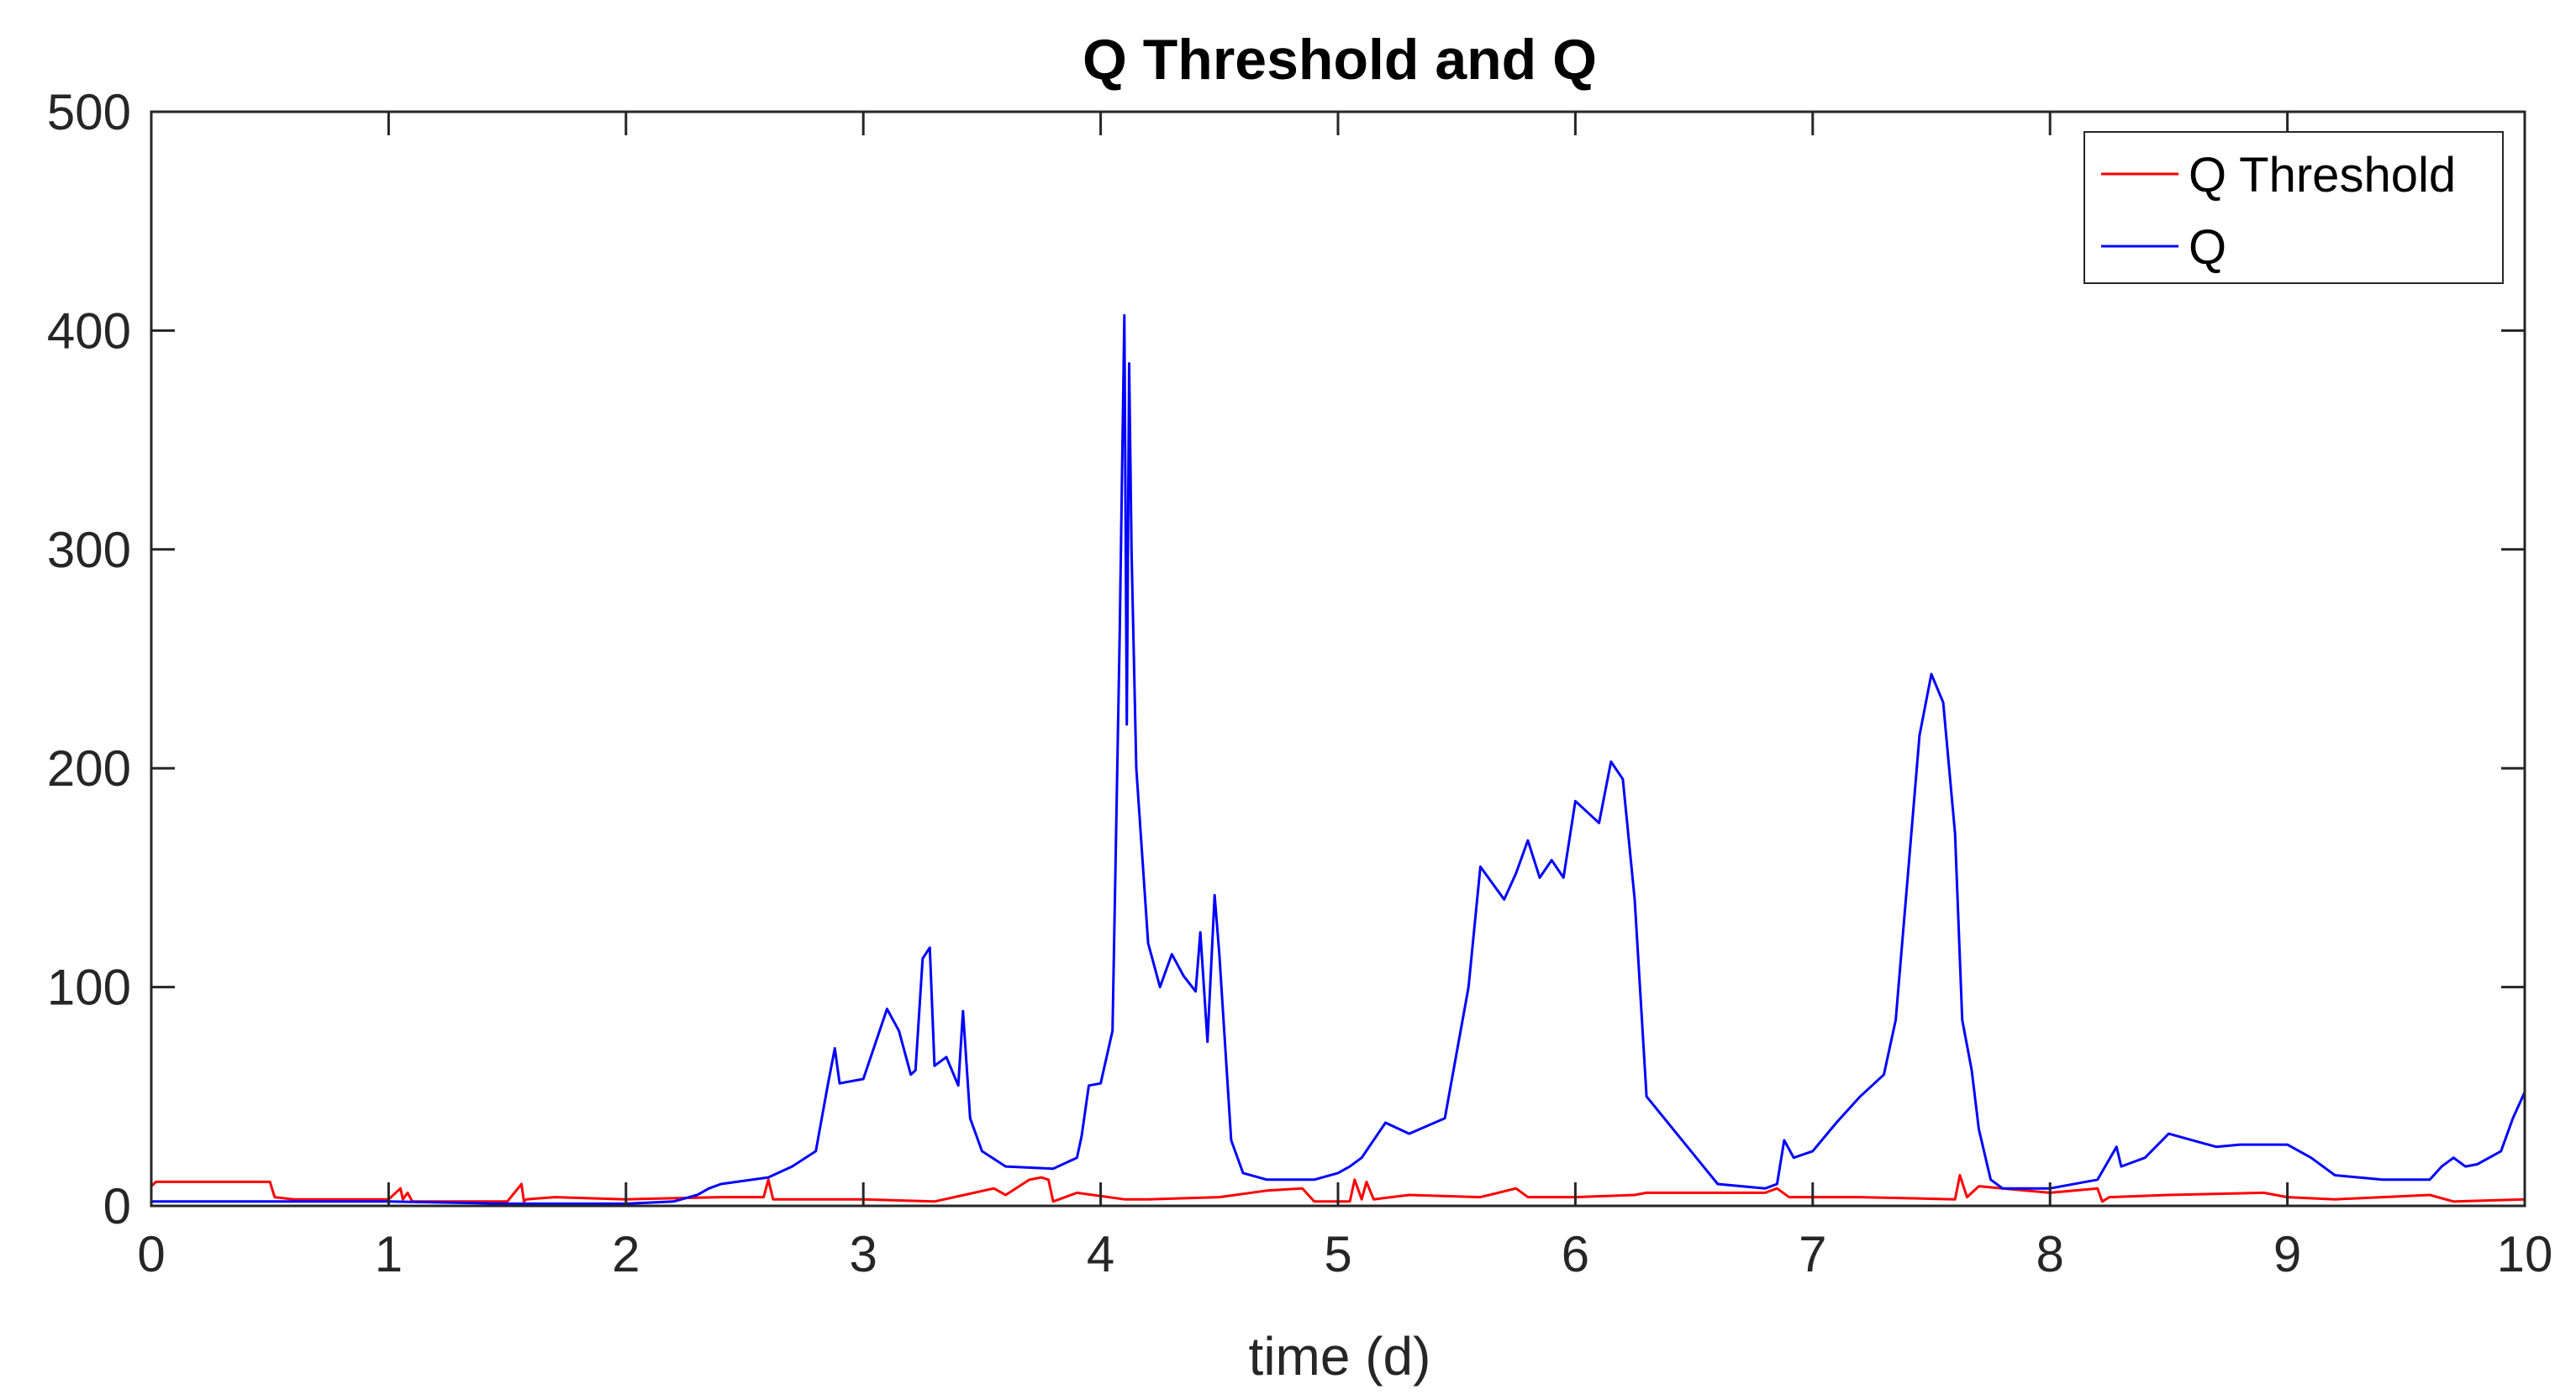 The height and width of the screenshot is (1400, 2576). Describe the element at coordinates (89, 768) in the screenshot. I see `y-tick-label: 200` at that location.